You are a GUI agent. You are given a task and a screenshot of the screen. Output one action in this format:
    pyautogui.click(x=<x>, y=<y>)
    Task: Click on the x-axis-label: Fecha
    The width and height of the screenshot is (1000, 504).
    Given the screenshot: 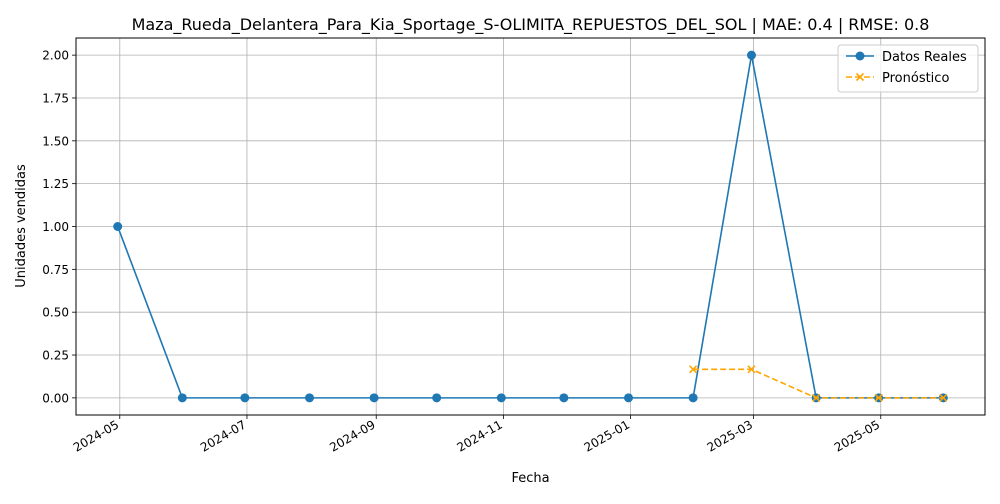 What is the action you would take?
    pyautogui.click(x=530, y=478)
    